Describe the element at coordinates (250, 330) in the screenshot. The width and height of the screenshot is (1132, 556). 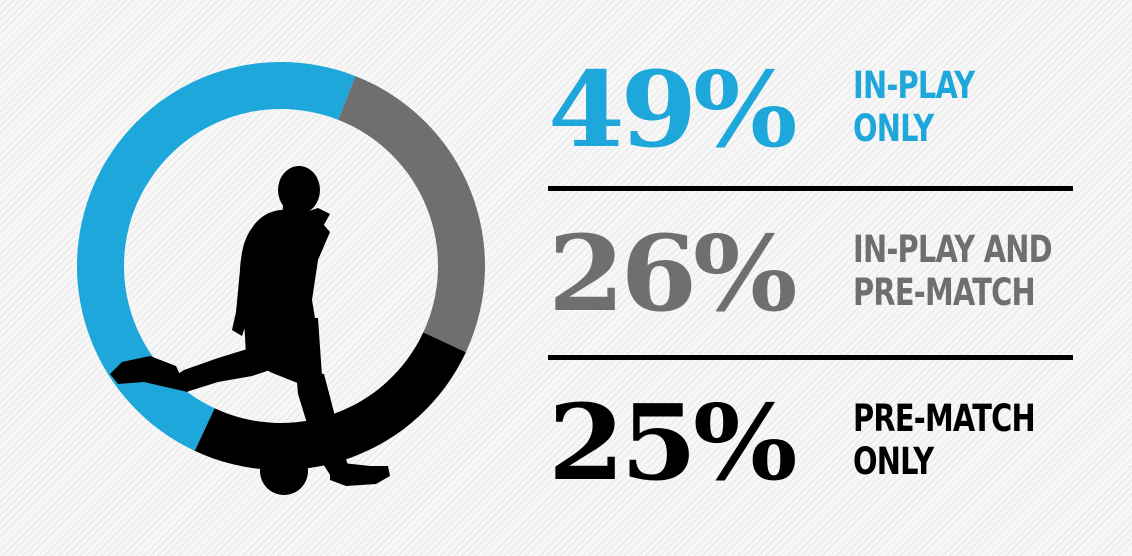
I see `football-player-kicking-icon` at that location.